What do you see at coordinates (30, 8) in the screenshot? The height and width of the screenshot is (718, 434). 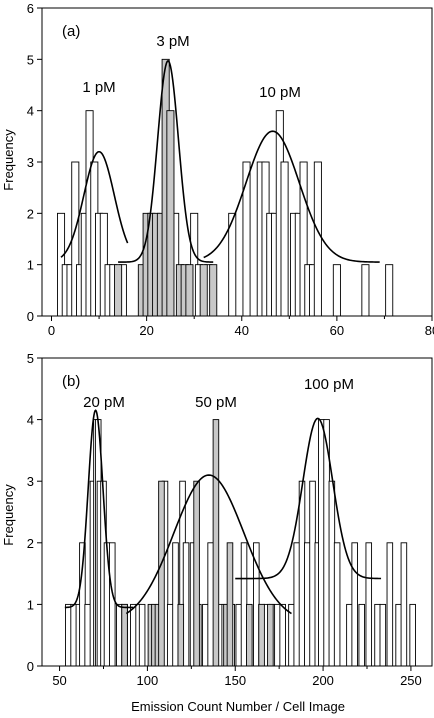 I see `y-tick-label: 6` at bounding box center [30, 8].